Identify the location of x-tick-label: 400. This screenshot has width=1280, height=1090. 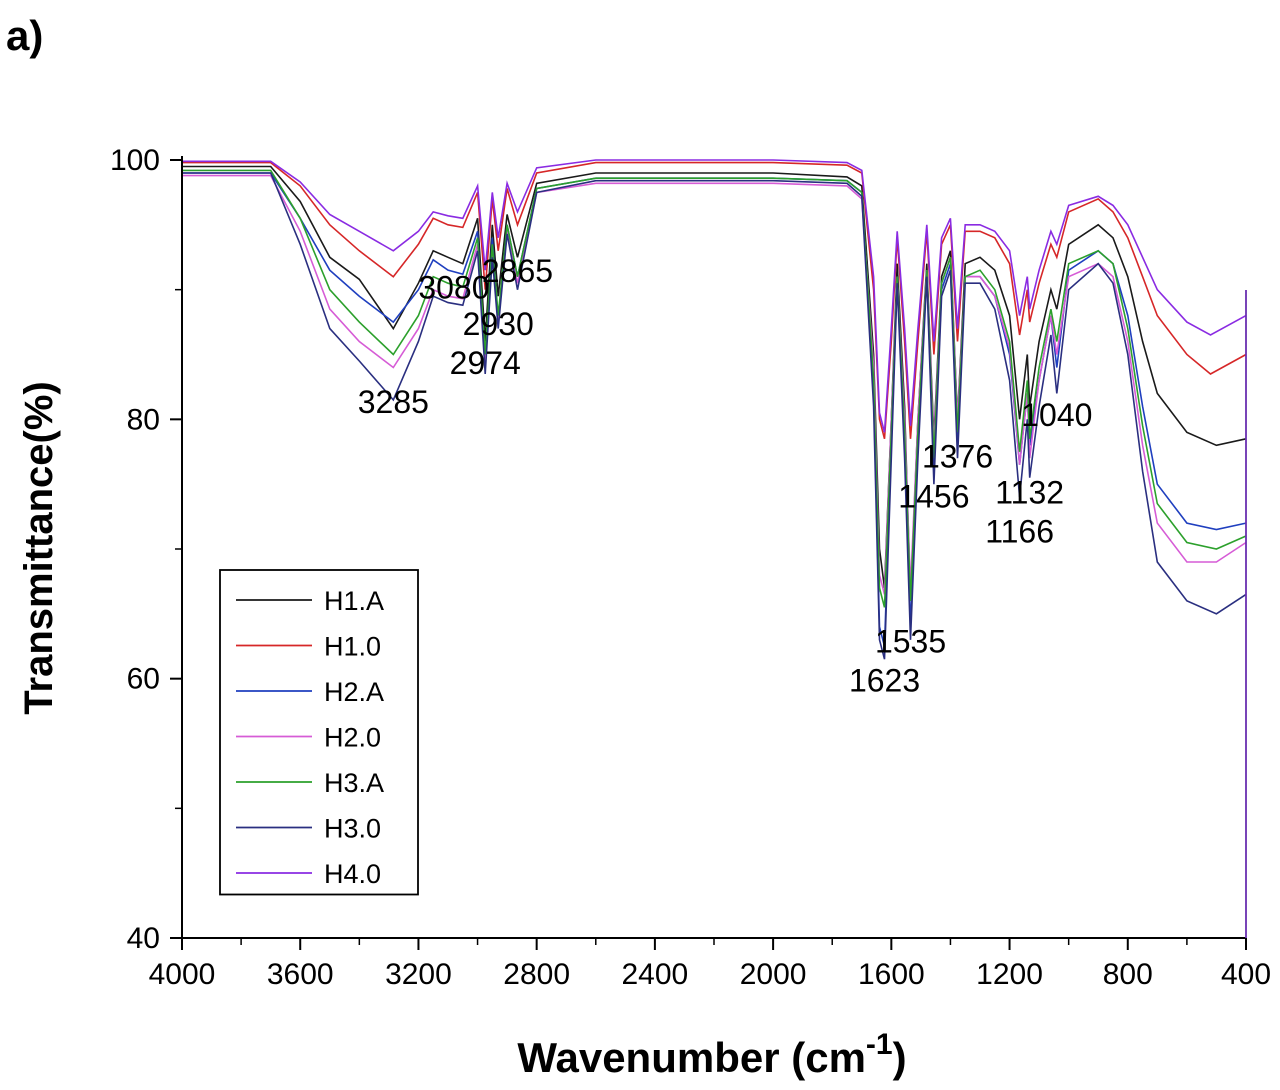
(1246, 974).